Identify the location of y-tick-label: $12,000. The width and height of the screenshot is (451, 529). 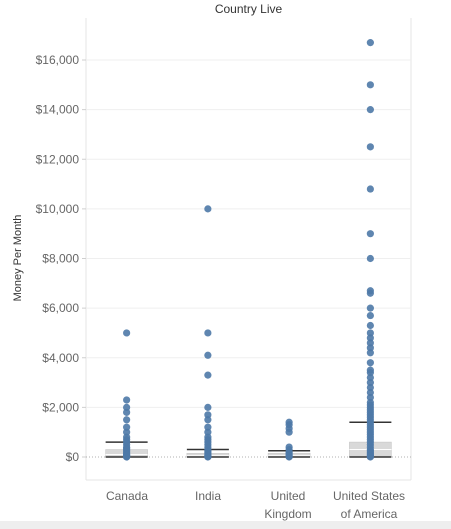
(58, 159).